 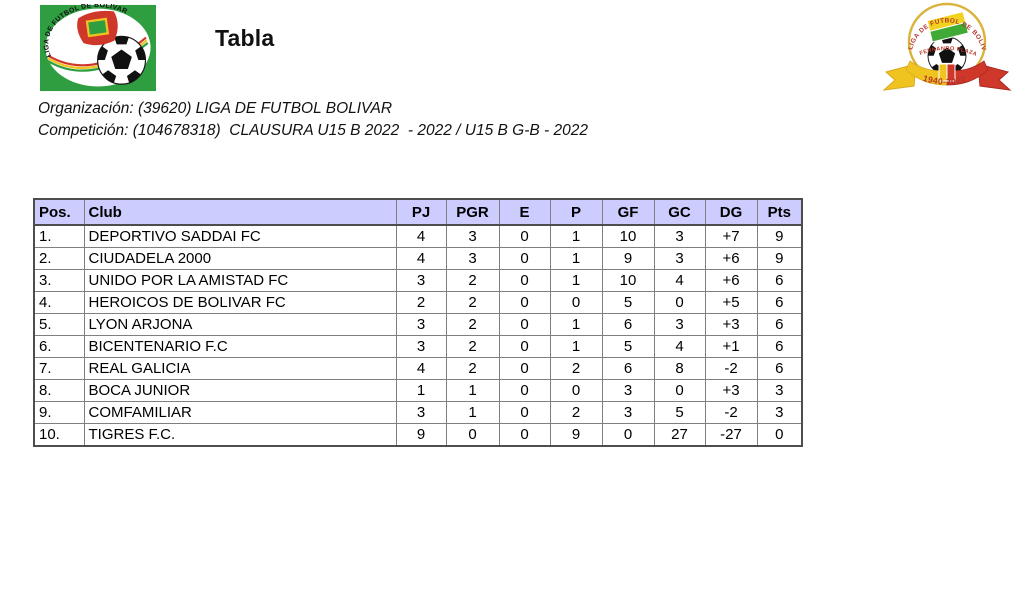 What do you see at coordinates (59, 390) in the screenshot?
I see `pos-cell: 8.` at bounding box center [59, 390].